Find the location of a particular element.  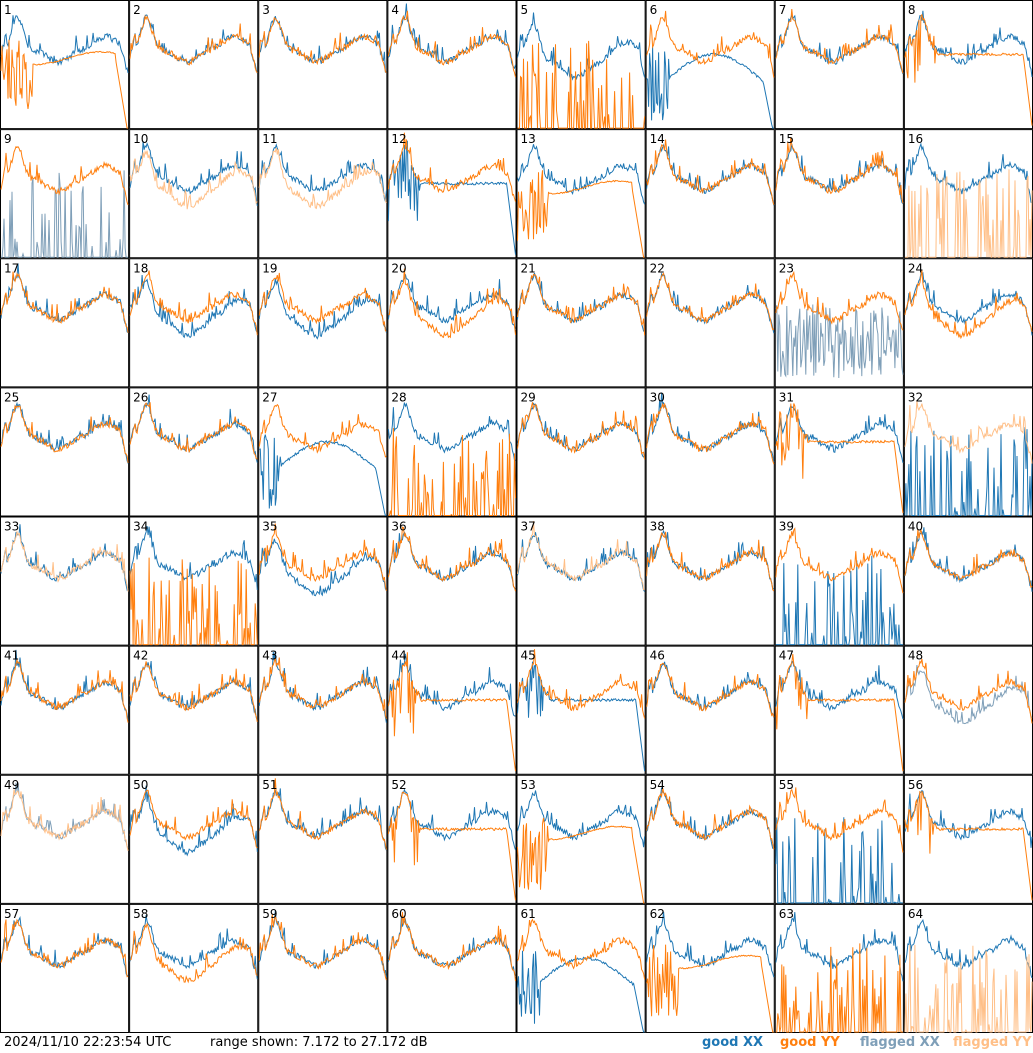

panel-label: 9 is located at coordinates (8, 139).